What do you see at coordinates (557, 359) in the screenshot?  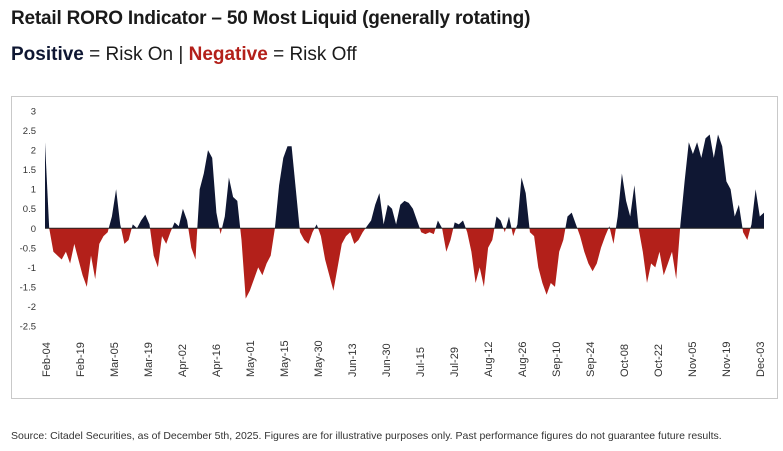 I see `x-tick-label: Sep-10` at bounding box center [557, 359].